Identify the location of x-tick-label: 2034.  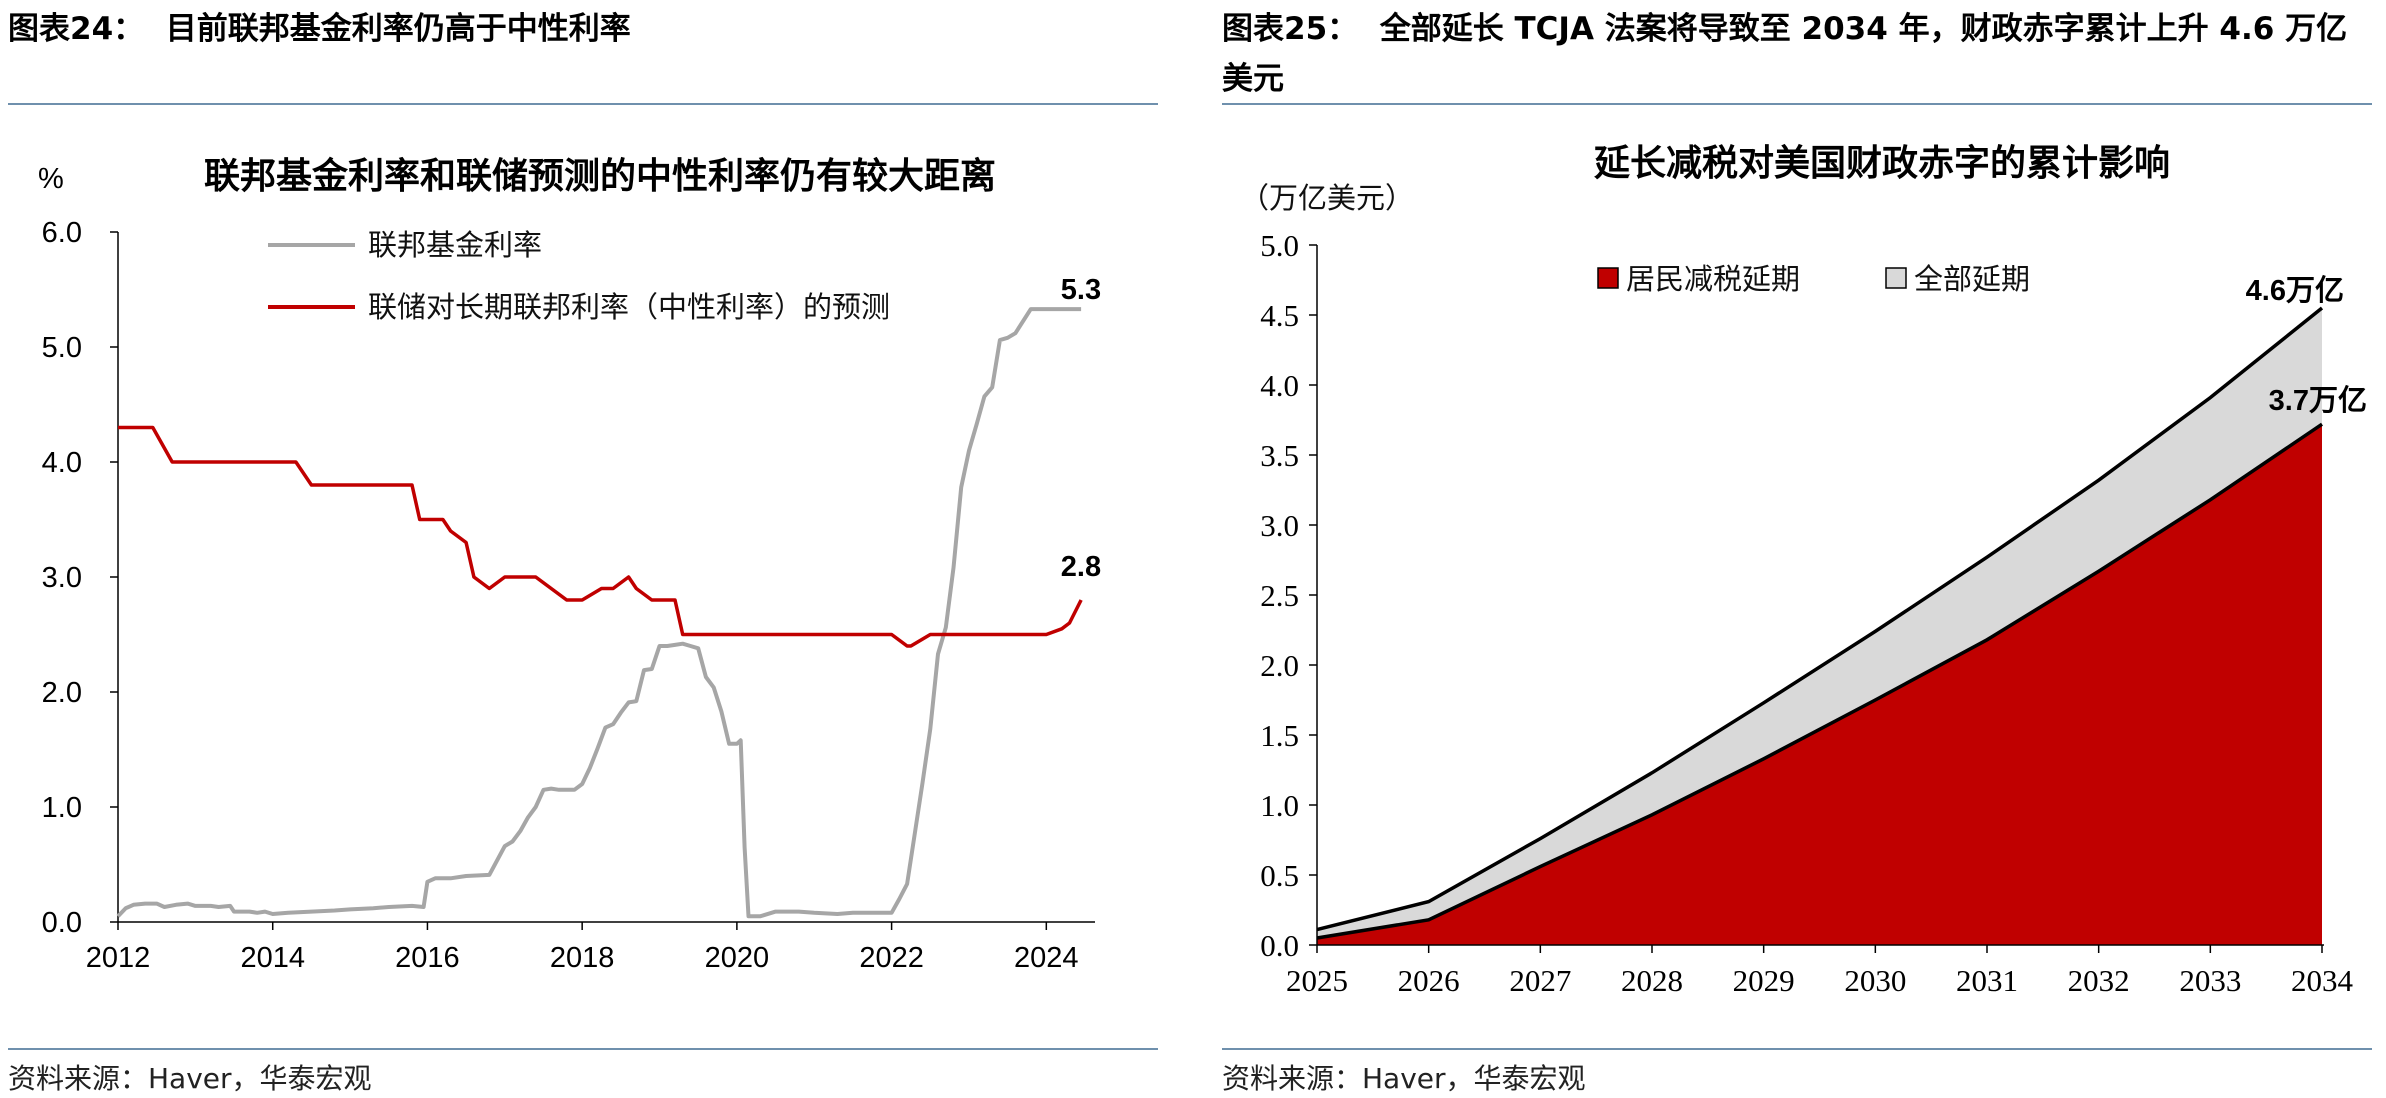
(2322, 980).